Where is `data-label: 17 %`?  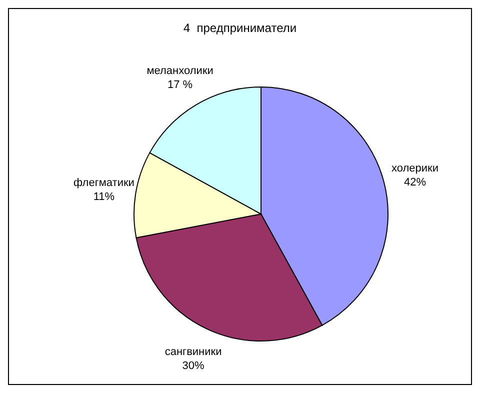
data-label: 17 % is located at coordinates (180, 85).